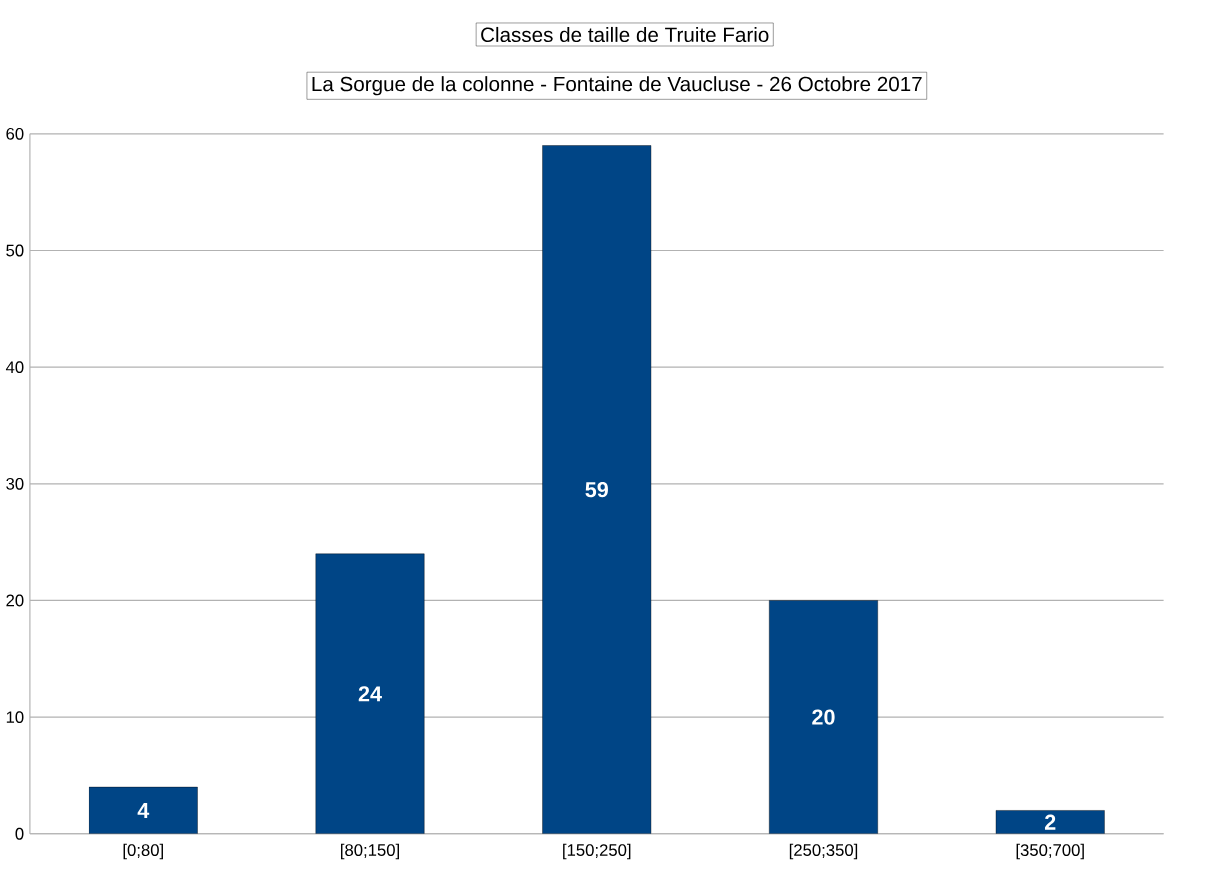 The image size is (1232, 886). Describe the element at coordinates (15, 483) in the screenshot. I see `y-tick-label: 30` at that location.